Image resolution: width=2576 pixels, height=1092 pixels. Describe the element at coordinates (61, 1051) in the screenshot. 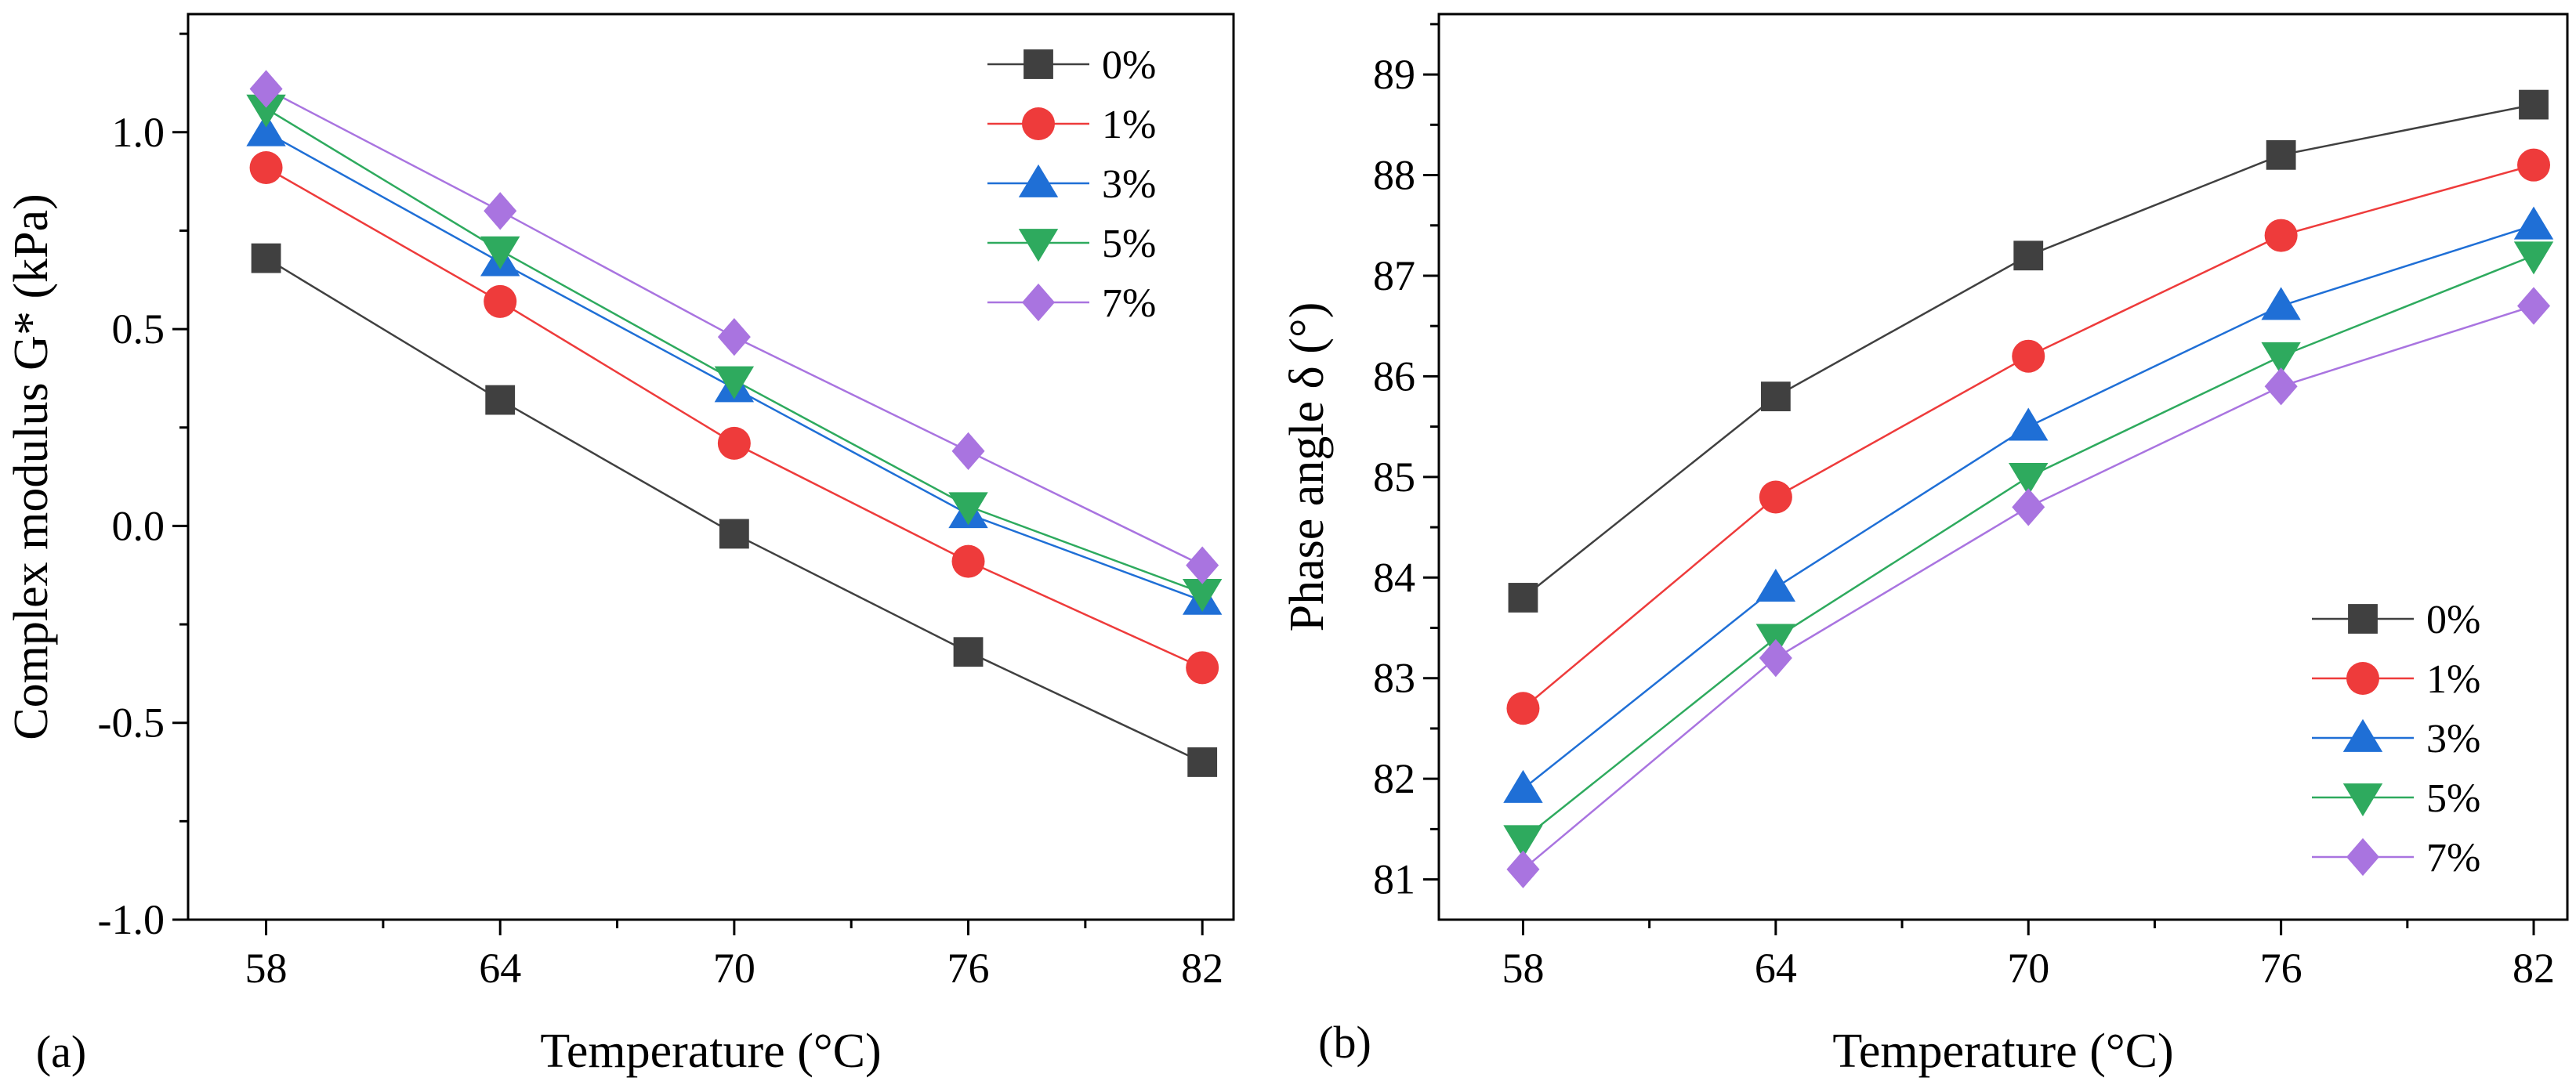

I see `panel-a-label: (a)` at that location.